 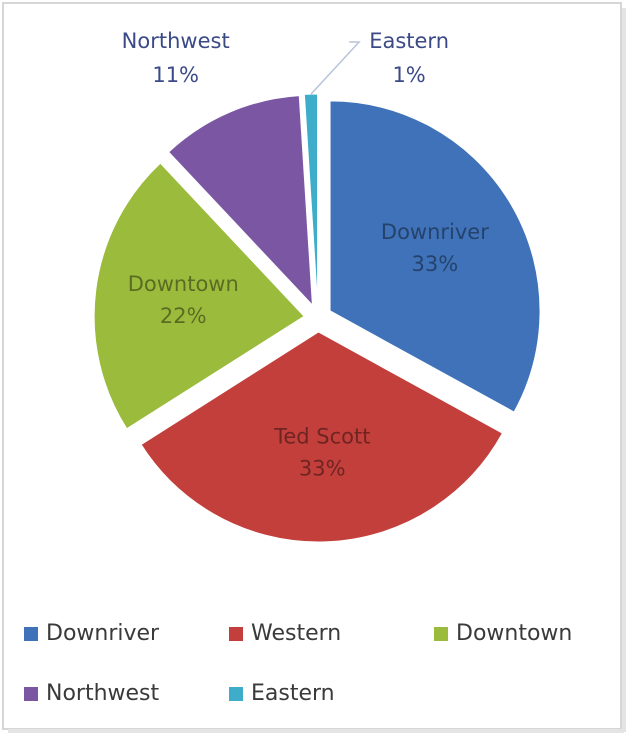 What do you see at coordinates (103, 633) in the screenshot?
I see `legend-label: Downriver` at bounding box center [103, 633].